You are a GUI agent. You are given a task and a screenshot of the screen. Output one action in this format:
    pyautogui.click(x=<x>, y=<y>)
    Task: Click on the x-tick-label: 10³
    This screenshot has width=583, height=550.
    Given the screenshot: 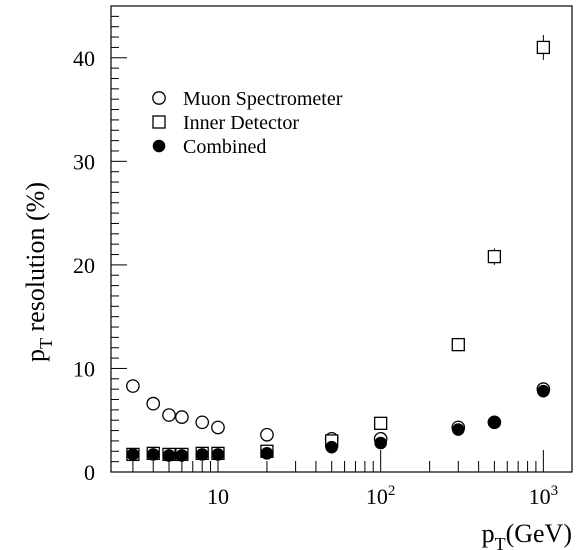 What is the action you would take?
    pyautogui.click(x=544, y=496)
    